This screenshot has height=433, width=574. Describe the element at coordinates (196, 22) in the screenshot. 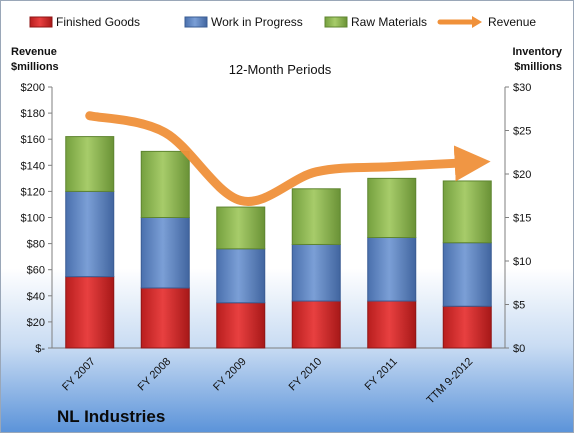

I see `legend-swatch-work-in-progress` at that location.